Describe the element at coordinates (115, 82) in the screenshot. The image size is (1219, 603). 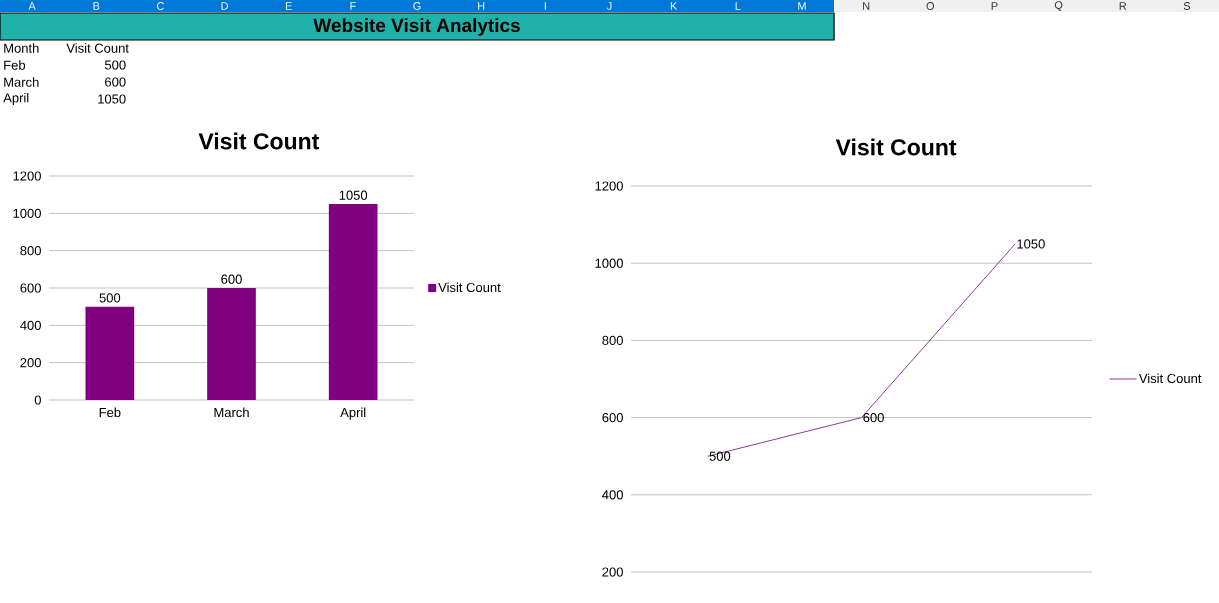
I see `text: 600` at that location.